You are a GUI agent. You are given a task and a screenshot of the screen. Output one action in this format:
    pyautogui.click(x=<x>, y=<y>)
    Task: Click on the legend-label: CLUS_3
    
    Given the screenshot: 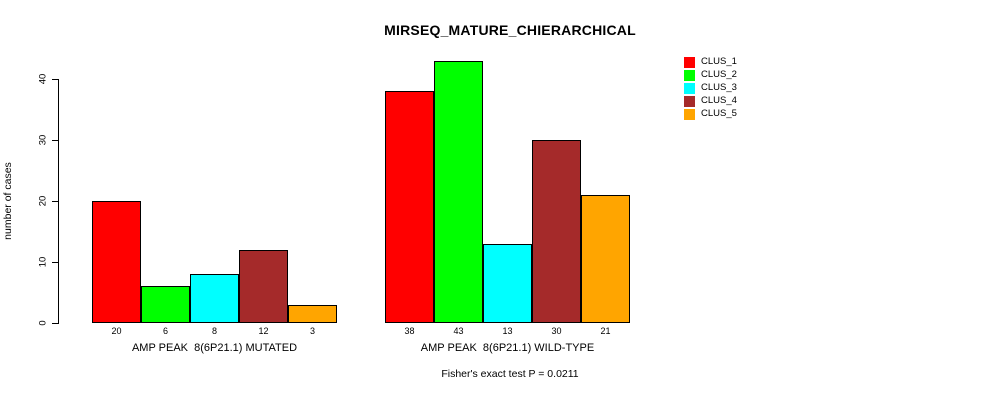 What is the action you would take?
    pyautogui.click(x=719, y=87)
    